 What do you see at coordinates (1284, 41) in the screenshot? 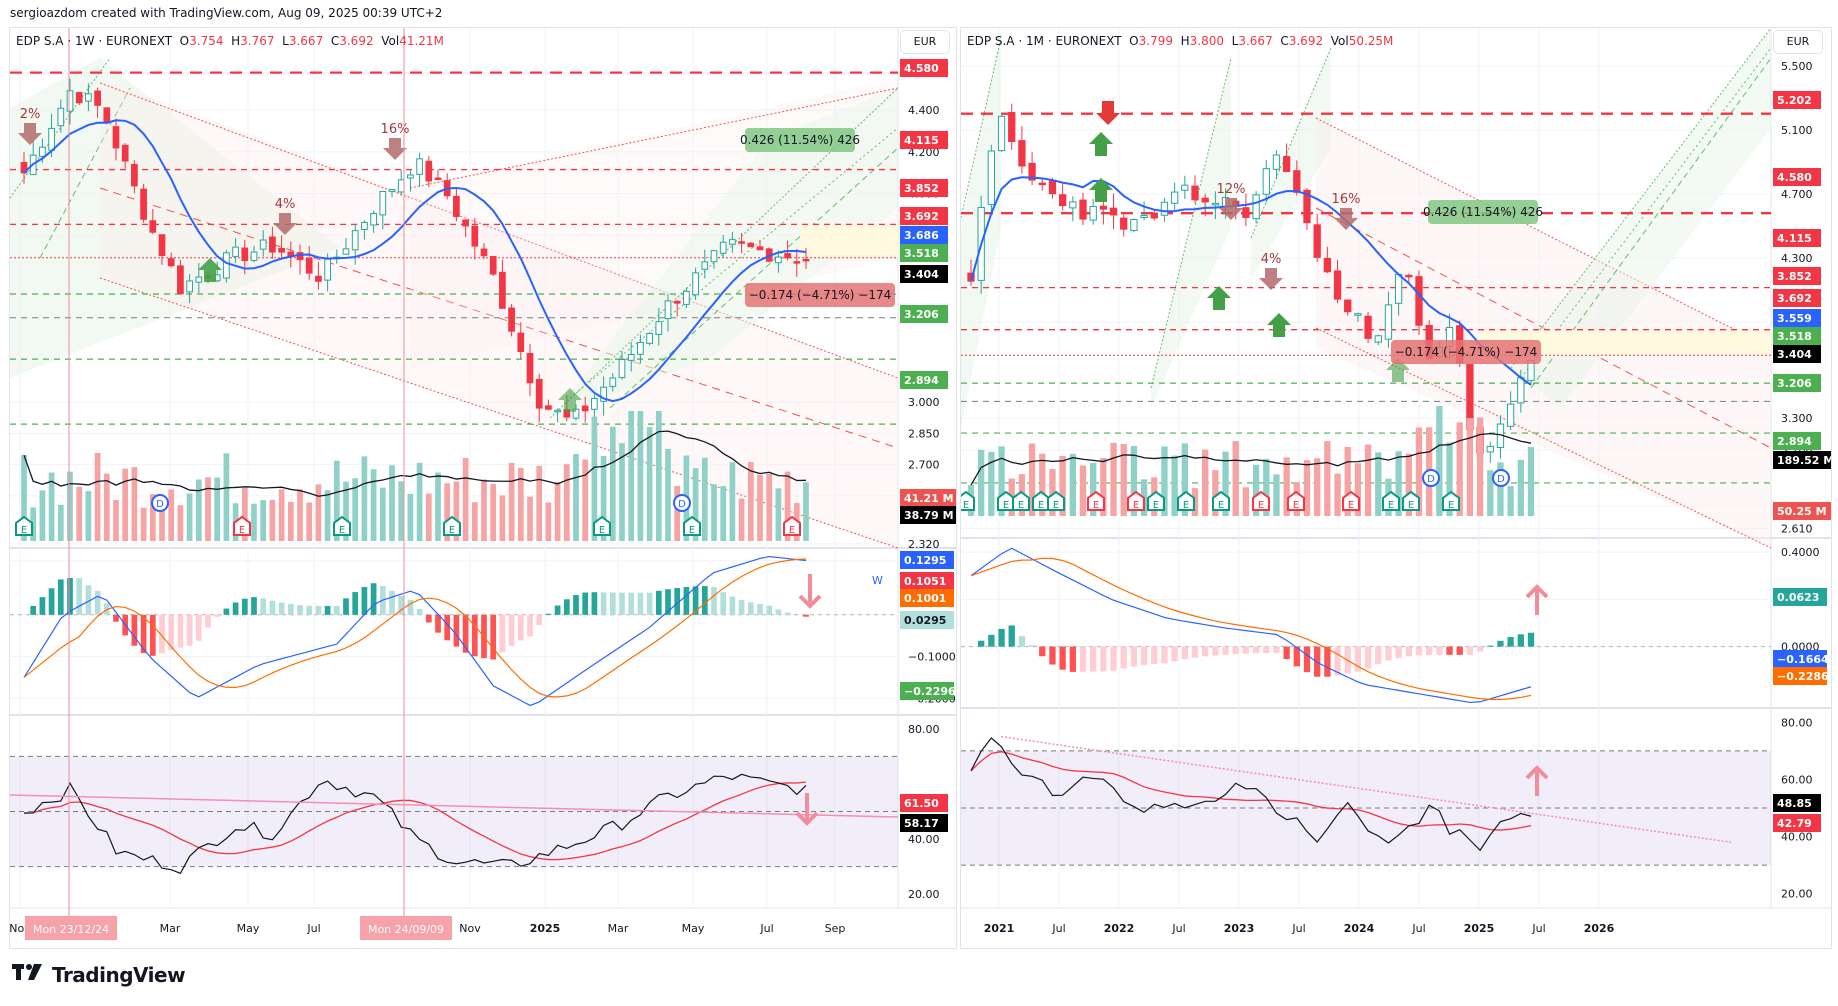
I see `close-label: C` at bounding box center [1284, 41].